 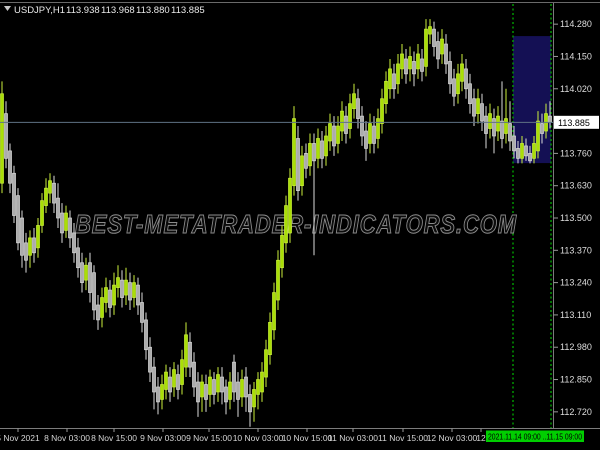 I want to click on time-range-tag-bg, so click(x=535, y=436).